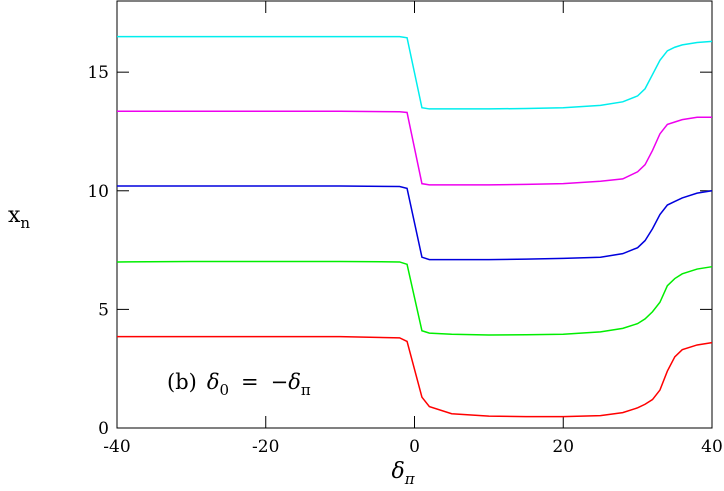 The image size is (724, 491). I want to click on x-label-symbol: δ, so click(397, 471).